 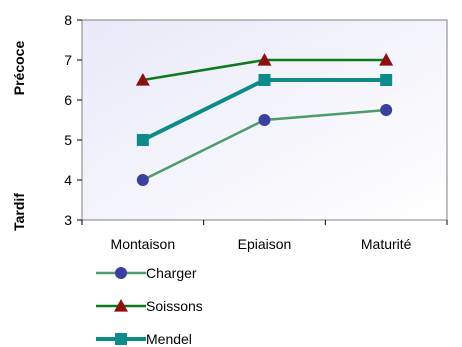 I want to click on legend: Charger Soissons Mendel, so click(x=149, y=306).